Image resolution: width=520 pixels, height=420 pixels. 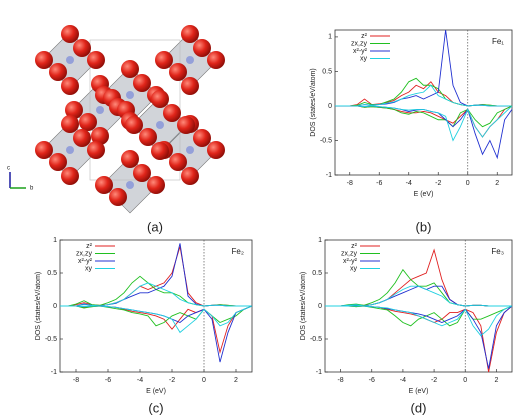 What do you see at coordinates (419, 407) in the screenshot?
I see `panel-label: (d)` at bounding box center [419, 407].